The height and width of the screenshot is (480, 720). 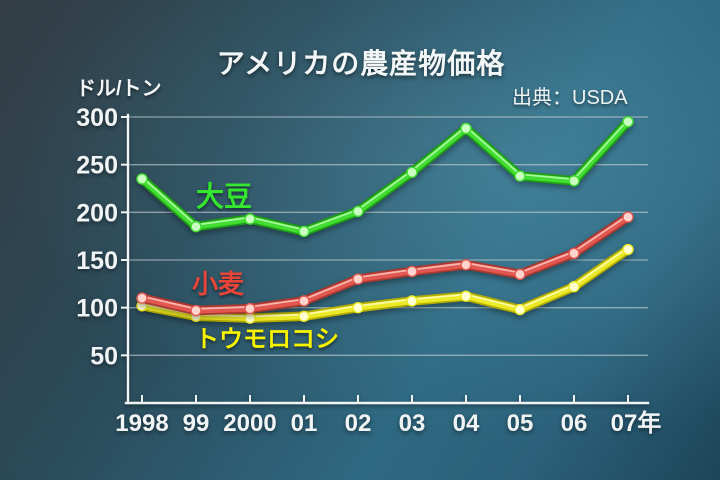 What do you see at coordinates (196, 423) in the screenshot?
I see `x-tick-label-99: 99` at bounding box center [196, 423].